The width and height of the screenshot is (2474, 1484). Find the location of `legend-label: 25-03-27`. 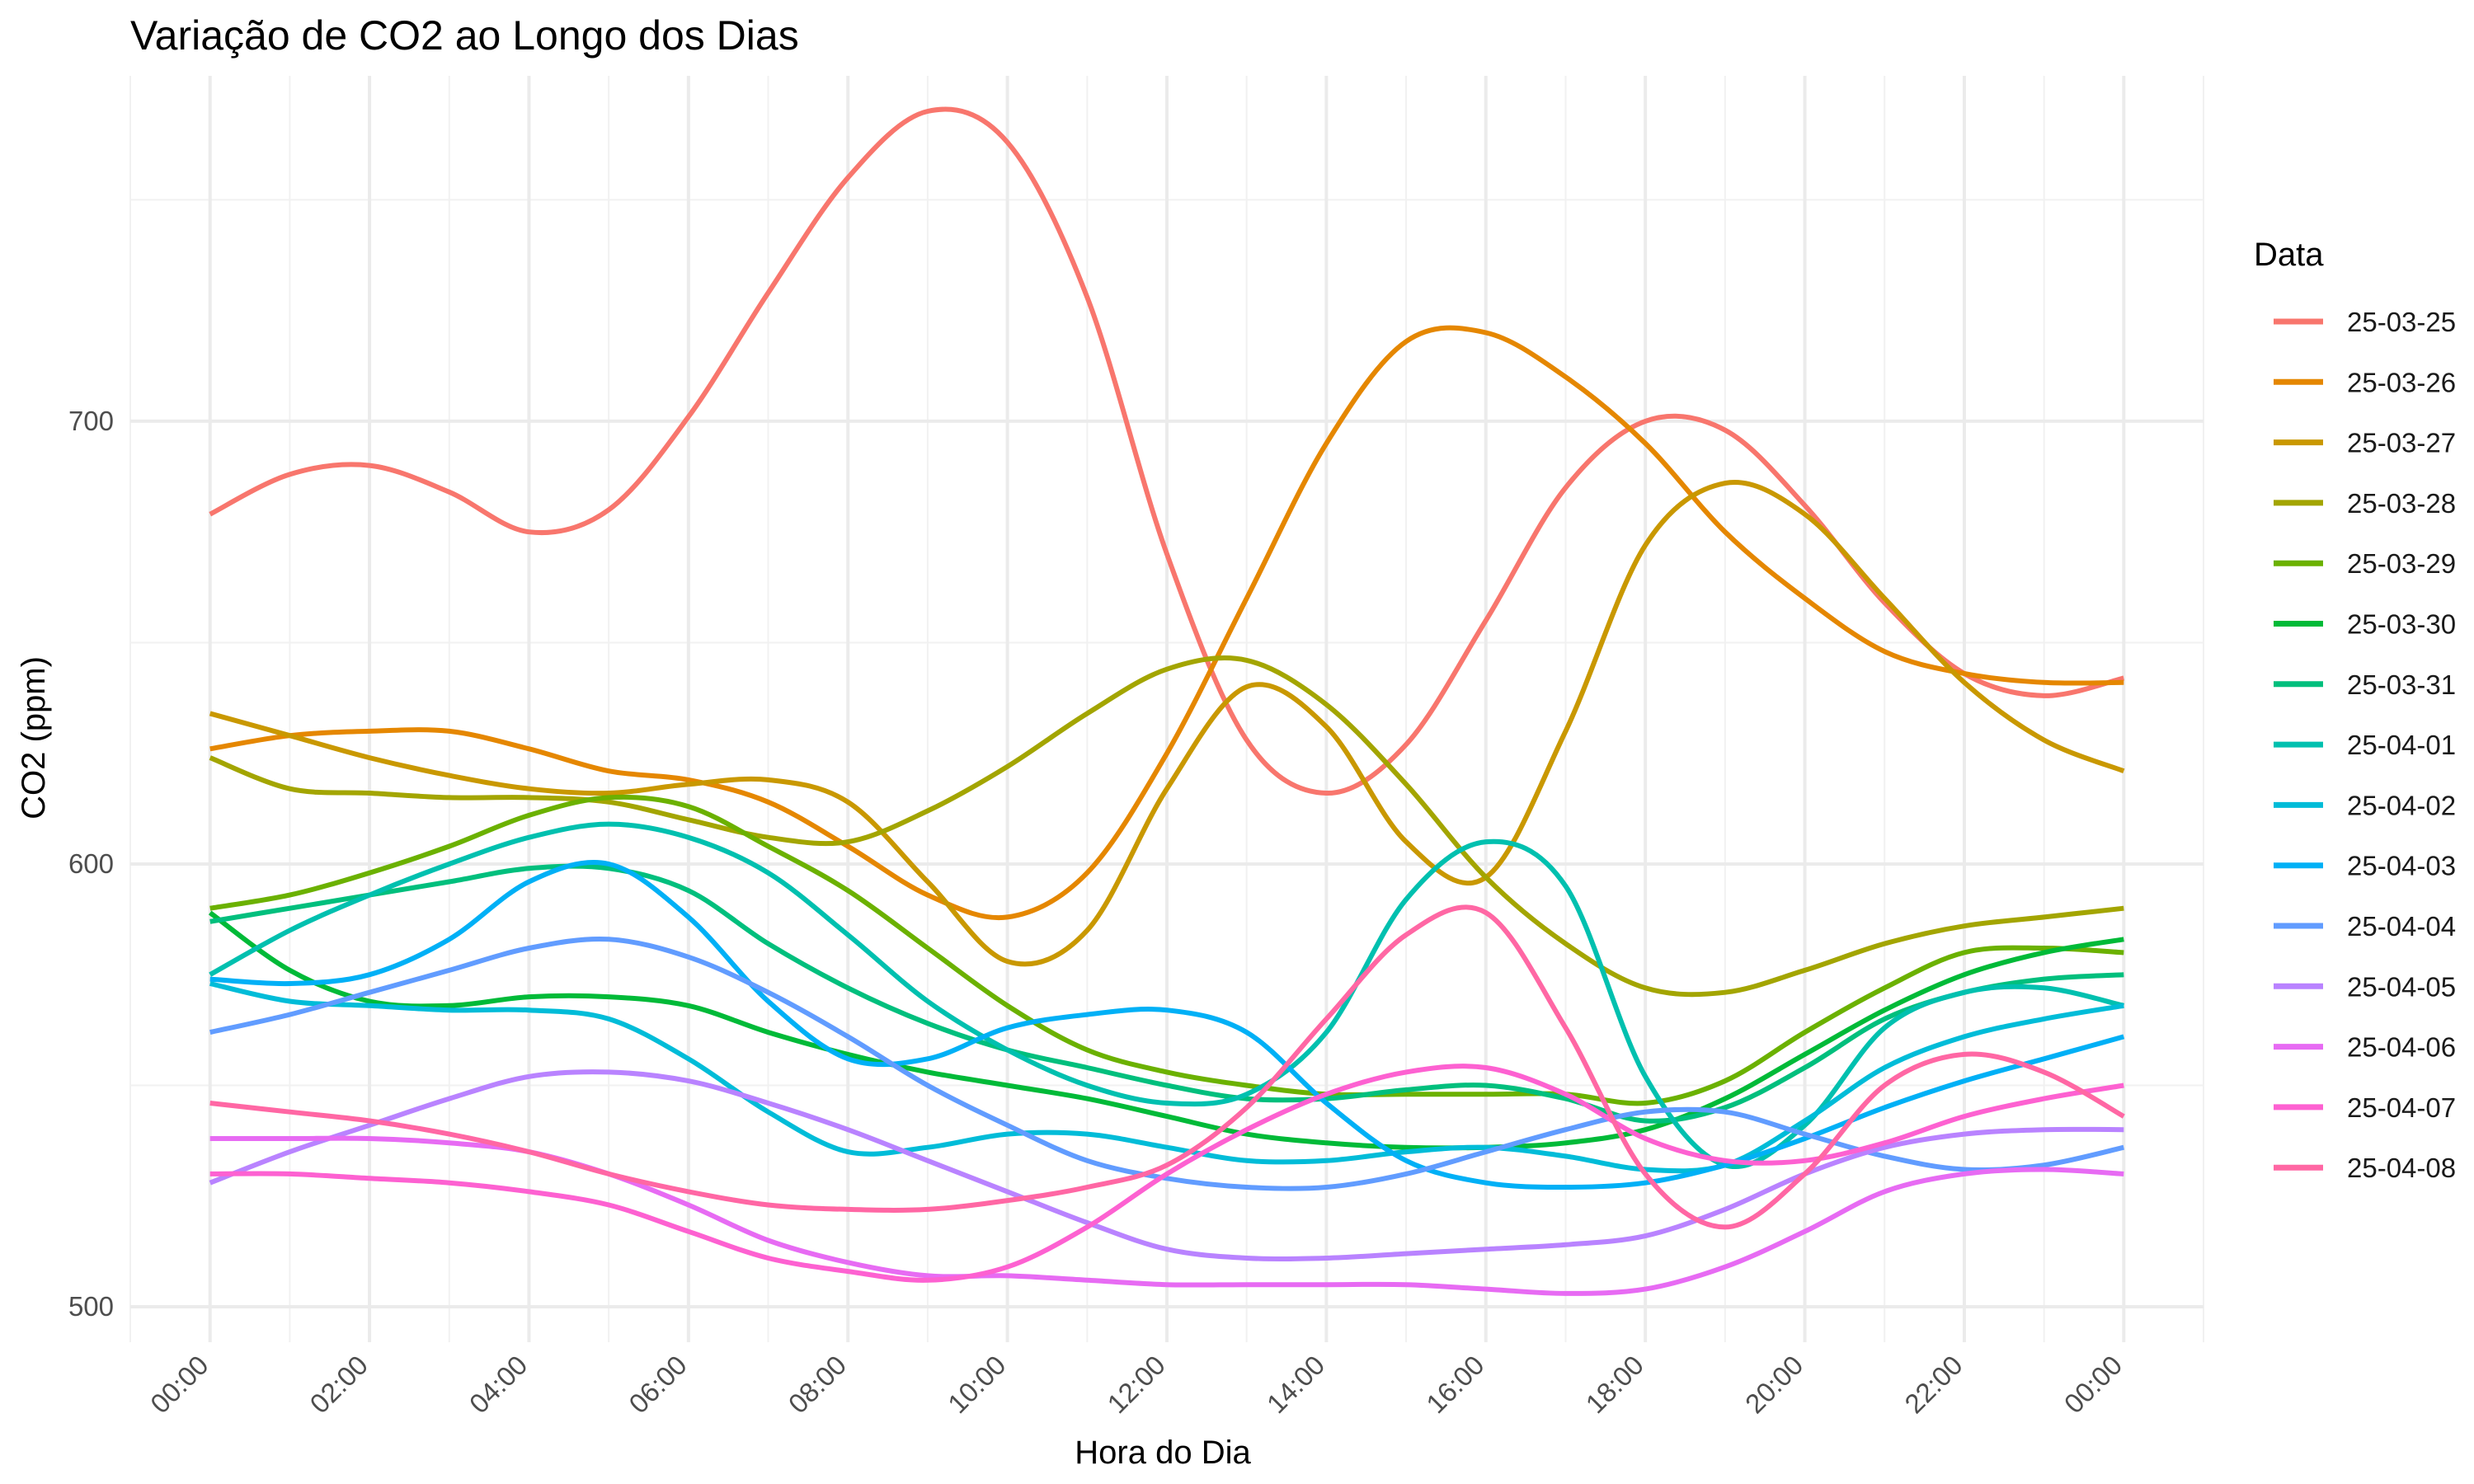

legend-label: 25-03-27 is located at coordinates (2401, 443).